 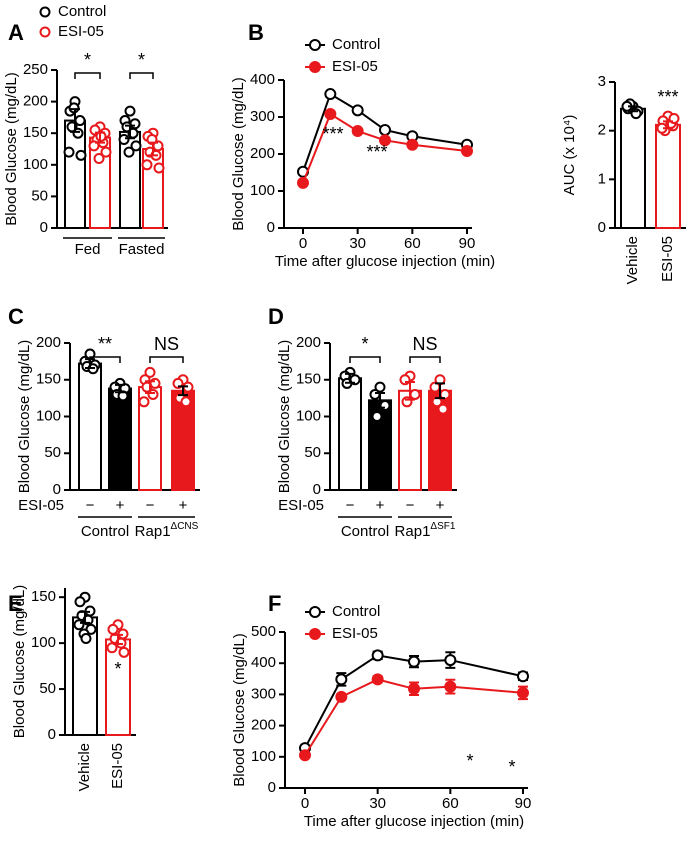 What do you see at coordinates (35, 69) in the screenshot?
I see `y-tick-label: 250` at bounding box center [35, 69].